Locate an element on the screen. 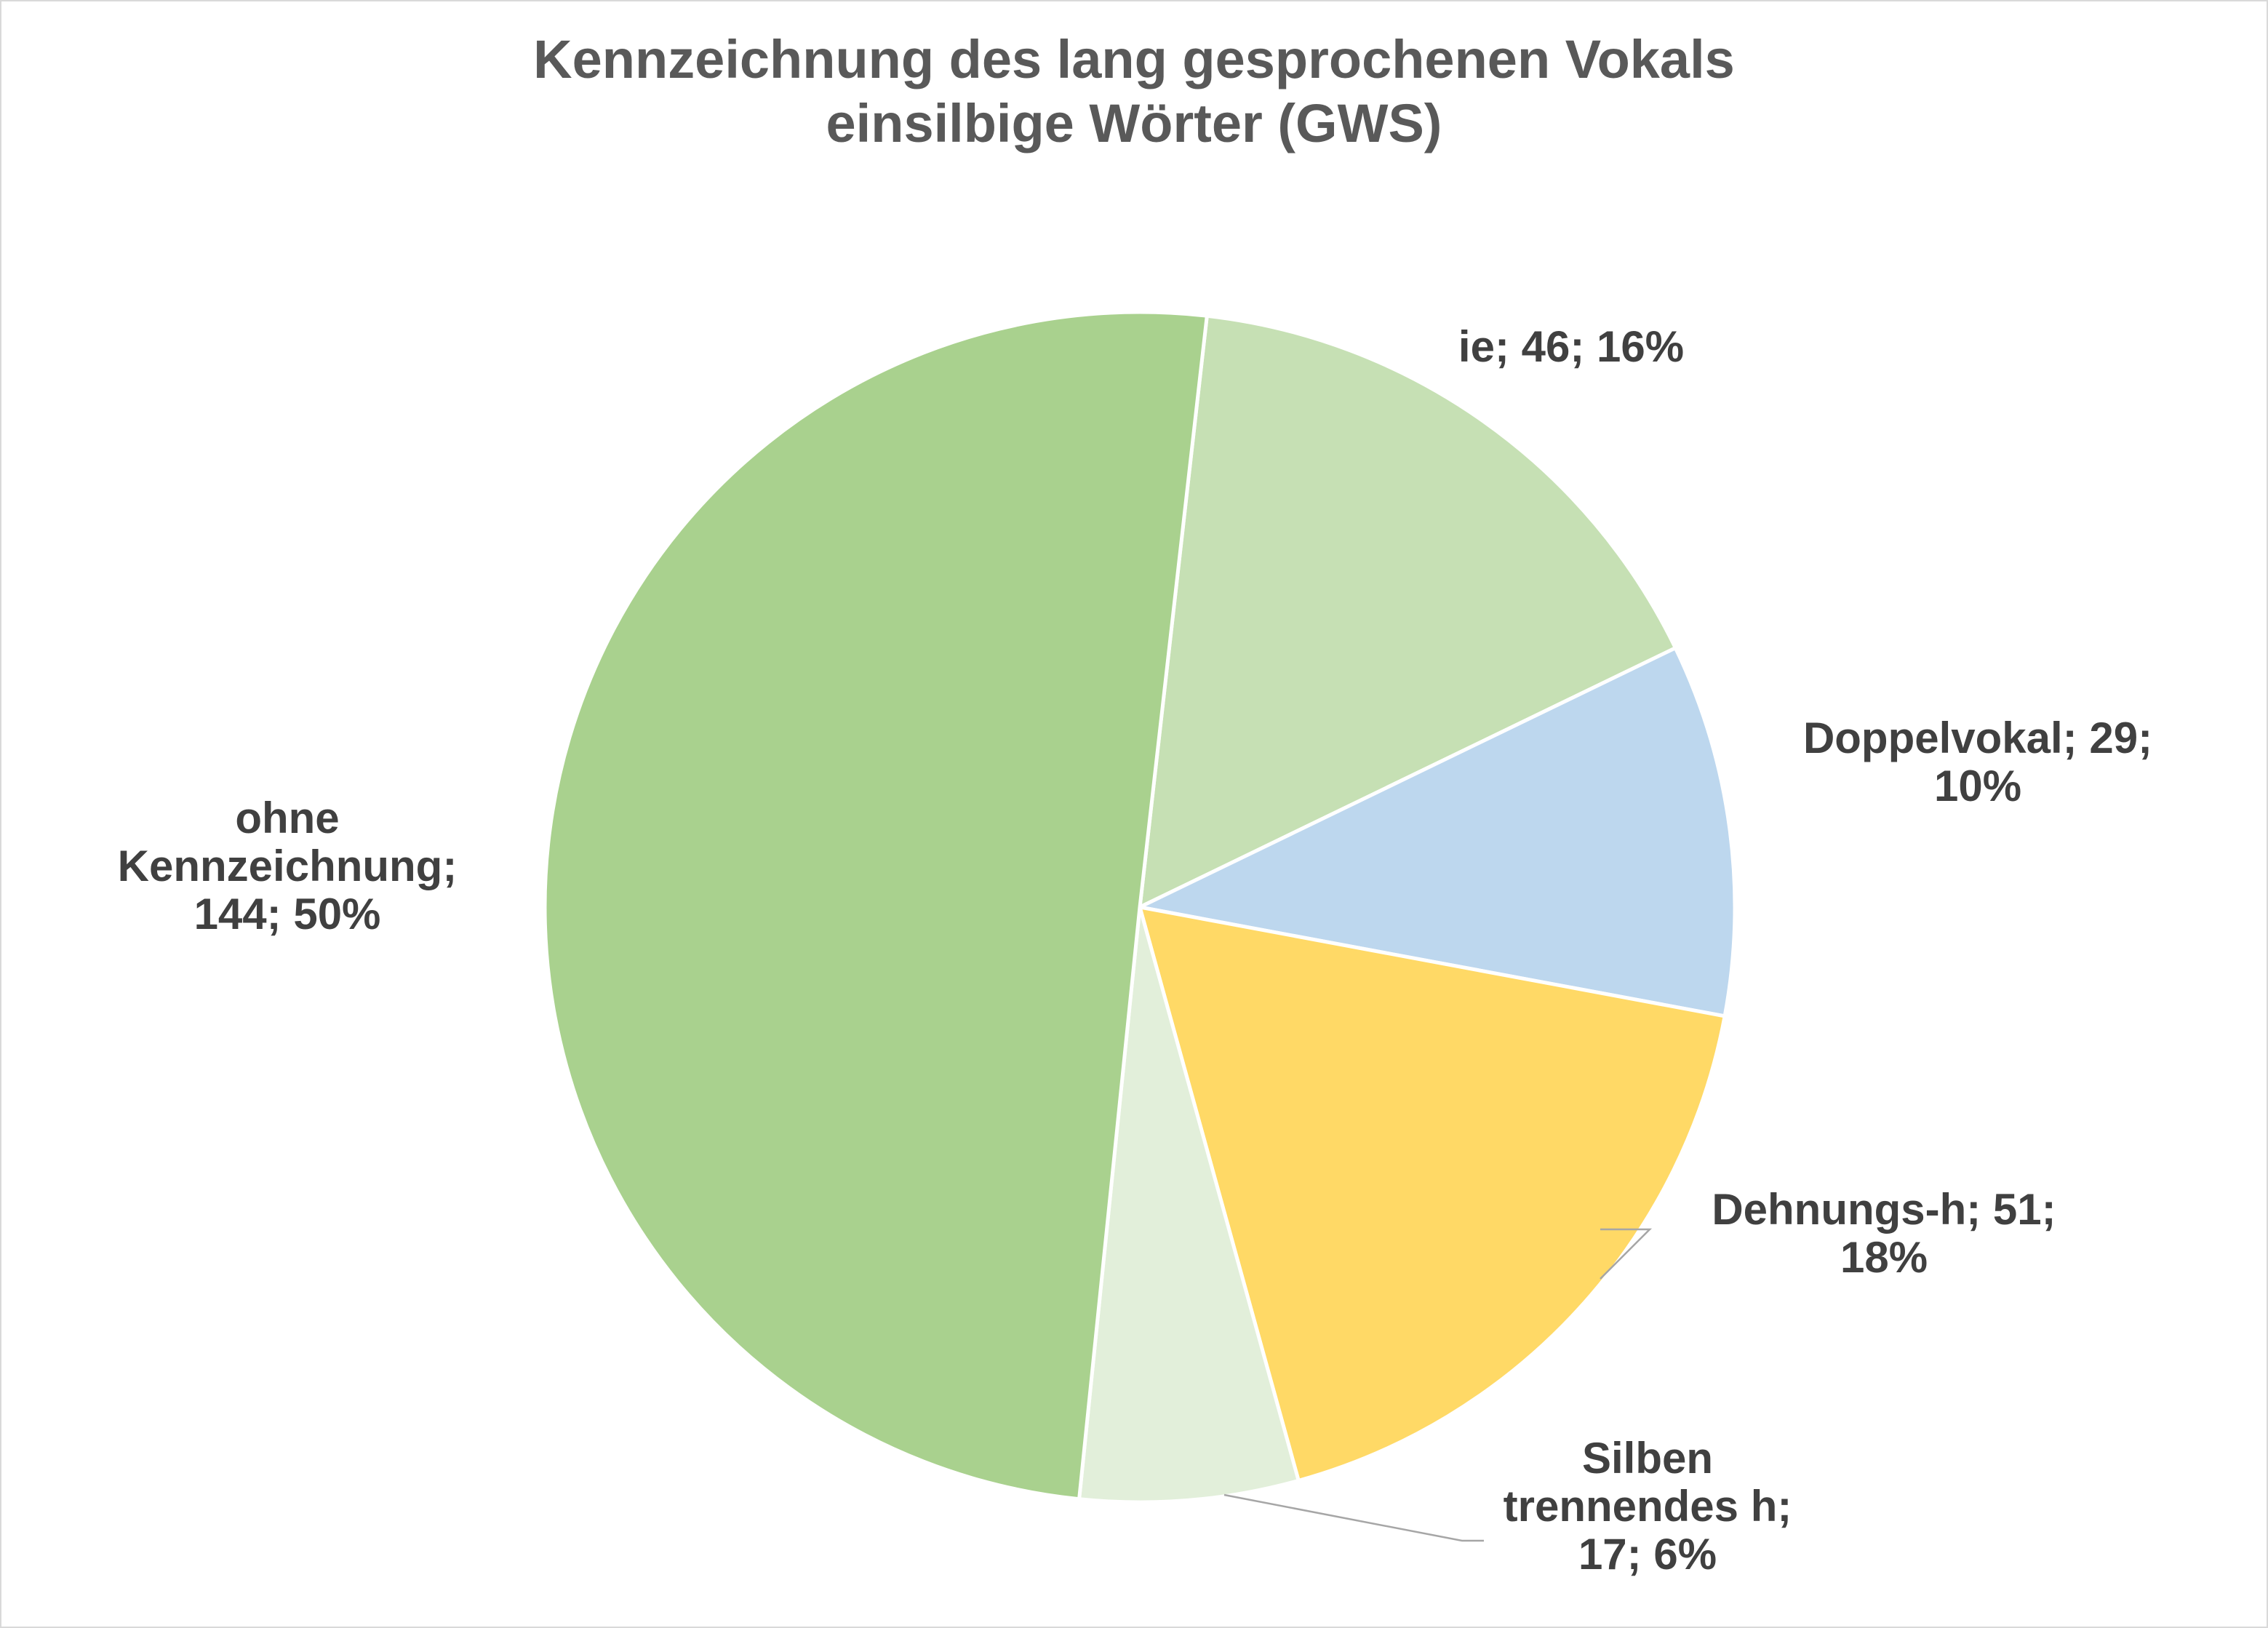 This screenshot has height=1628, width=2268. pie-slice-ie is located at coordinates (1408, 612).